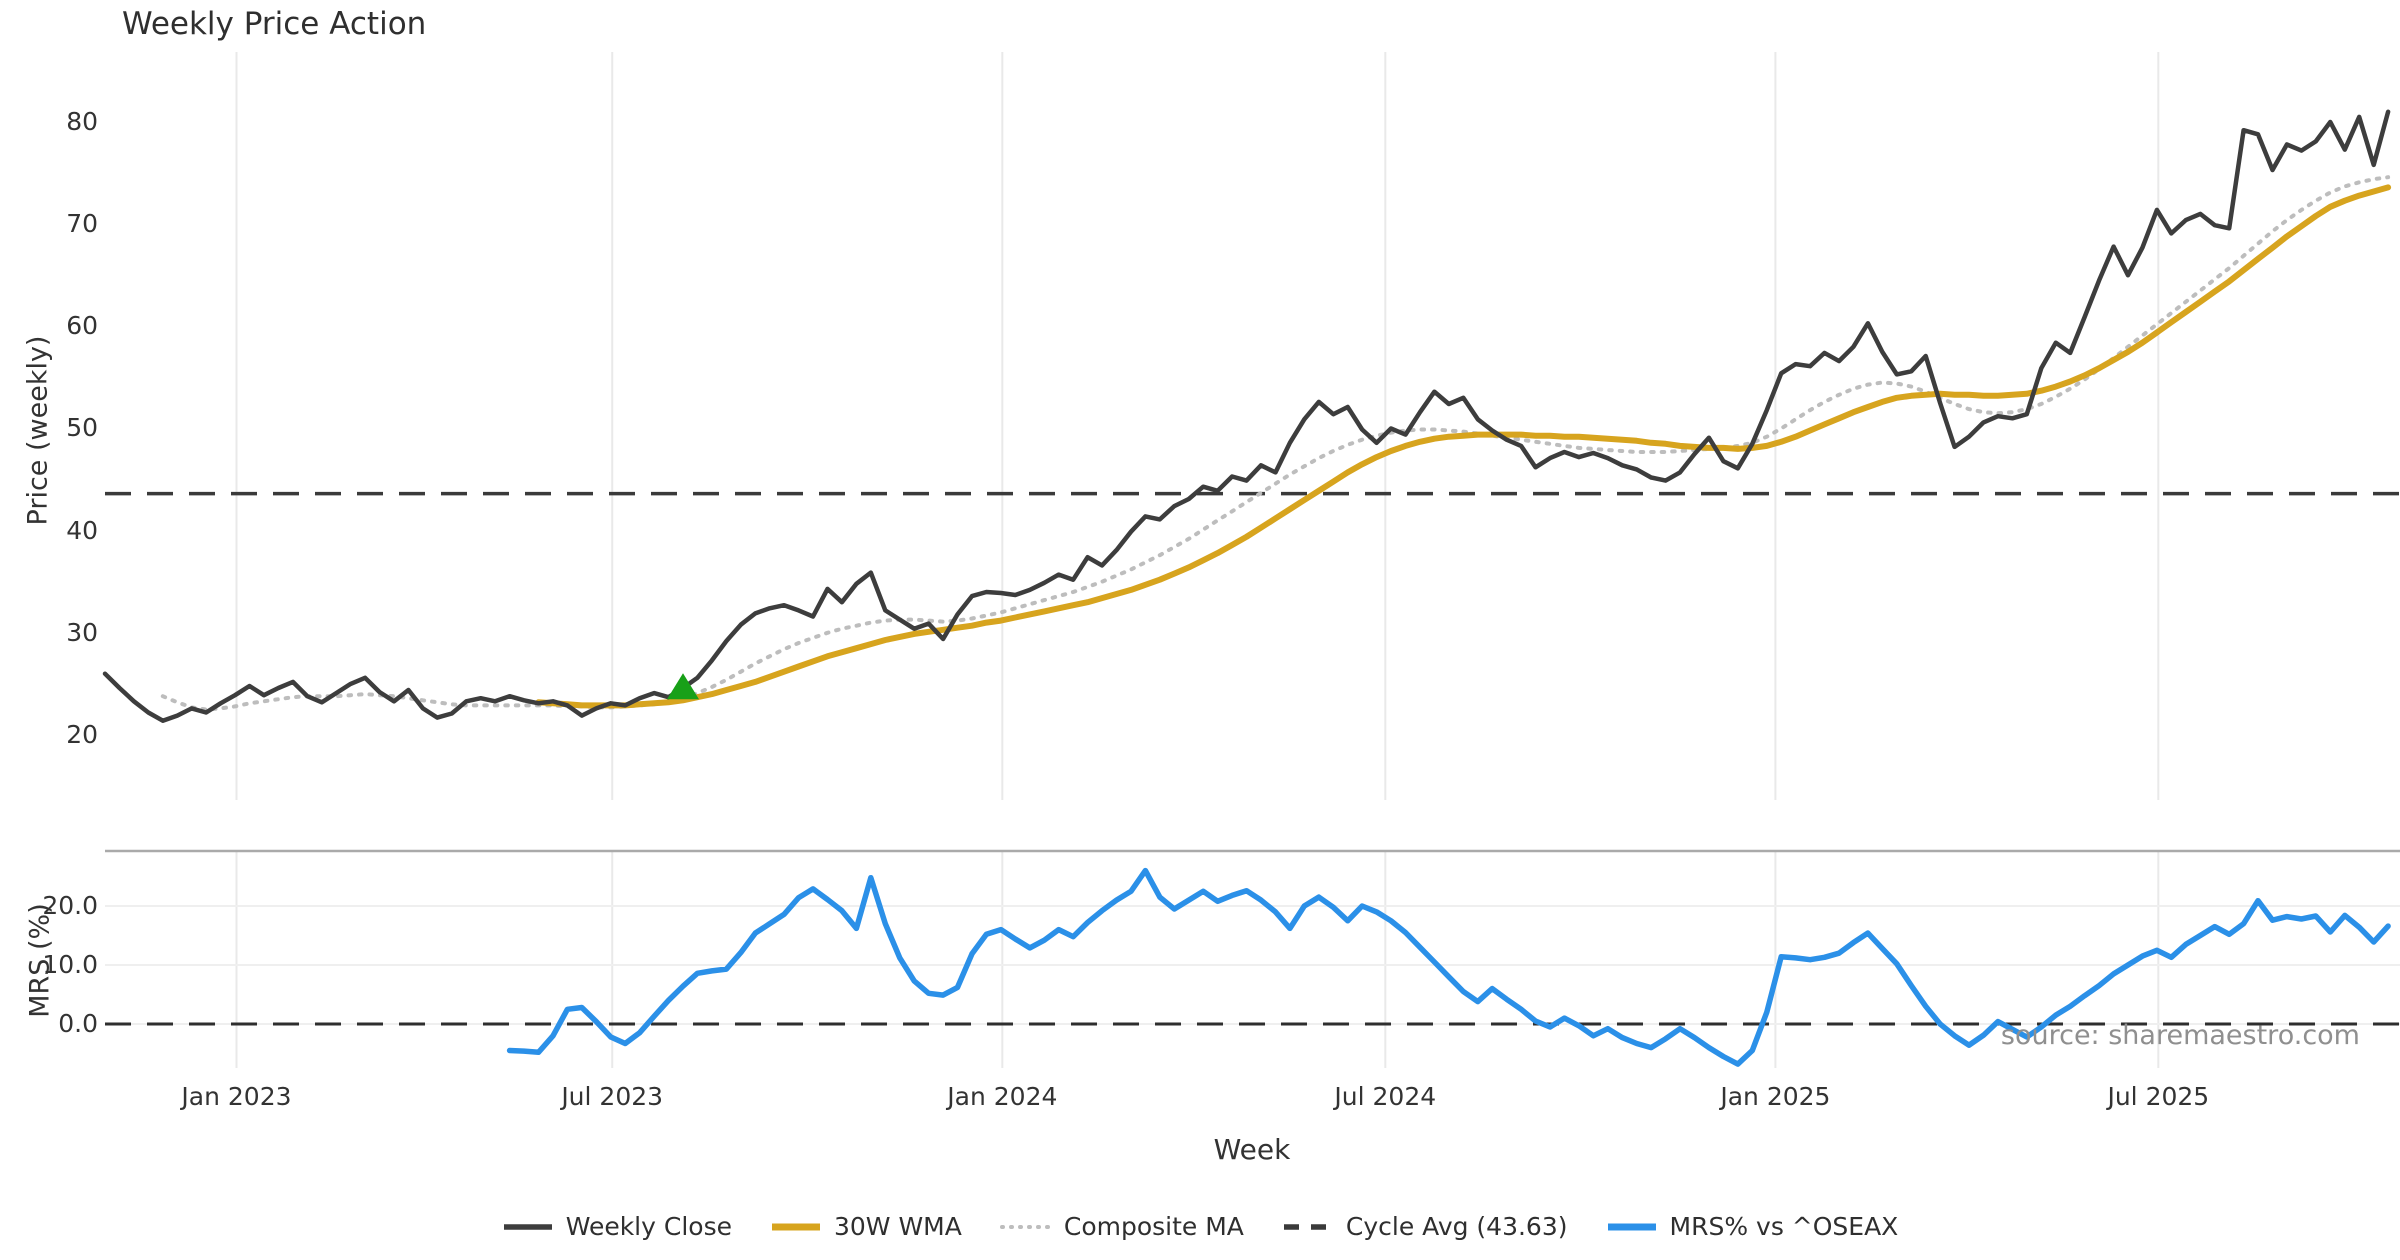 This screenshot has height=1260, width=2400. What do you see at coordinates (1252, 1149) in the screenshot?
I see `x-axis-label: Week` at bounding box center [1252, 1149].